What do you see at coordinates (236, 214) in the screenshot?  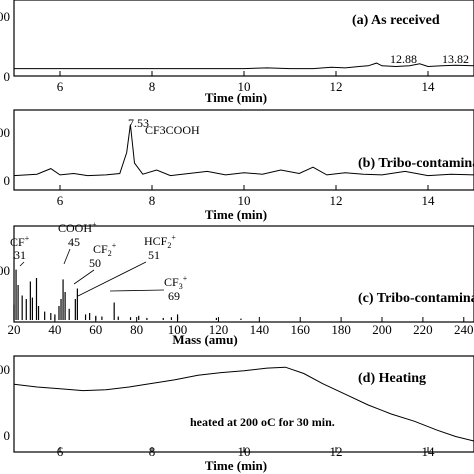 I see `panel-b-xlabel: Time (min)` at bounding box center [236, 214].